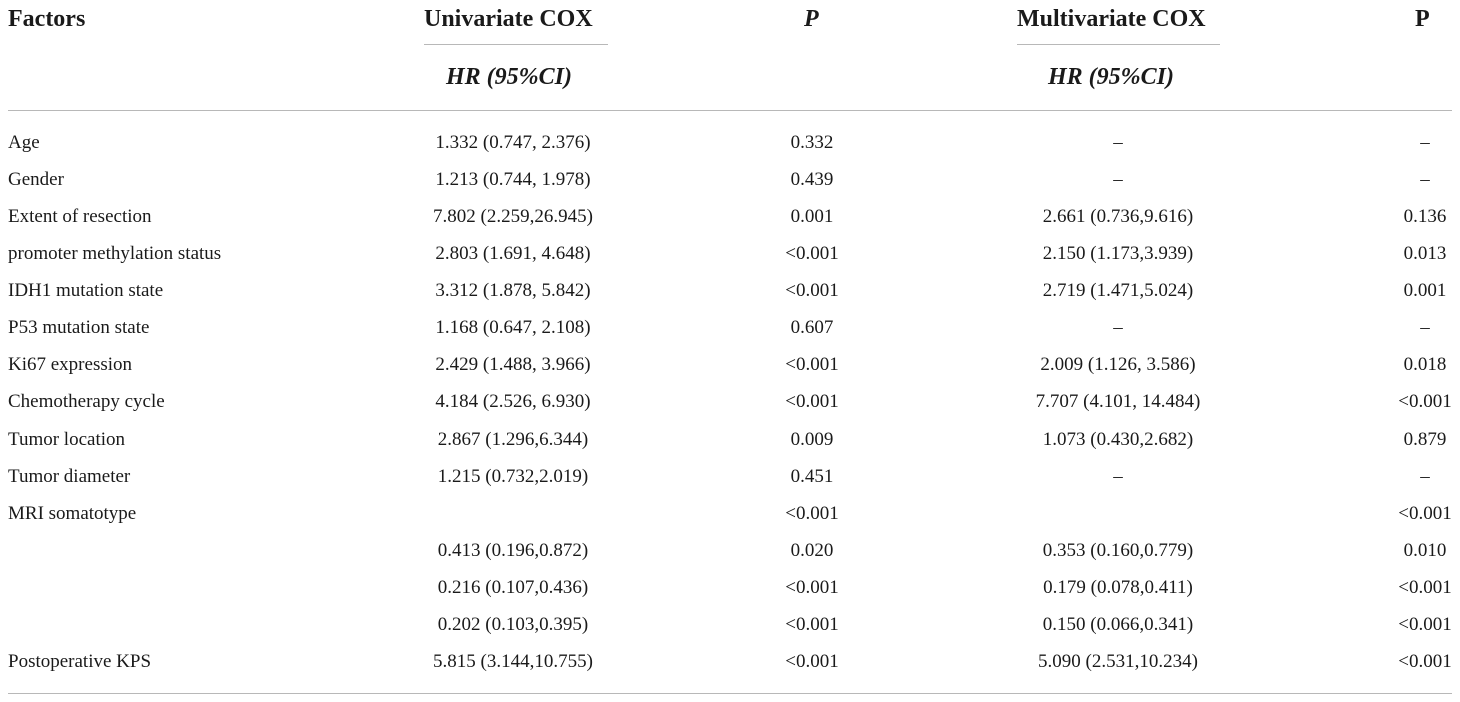 This screenshot has height=702, width=1460. What do you see at coordinates (79, 328) in the screenshot?
I see `factor-cell: P53 mutation state` at bounding box center [79, 328].